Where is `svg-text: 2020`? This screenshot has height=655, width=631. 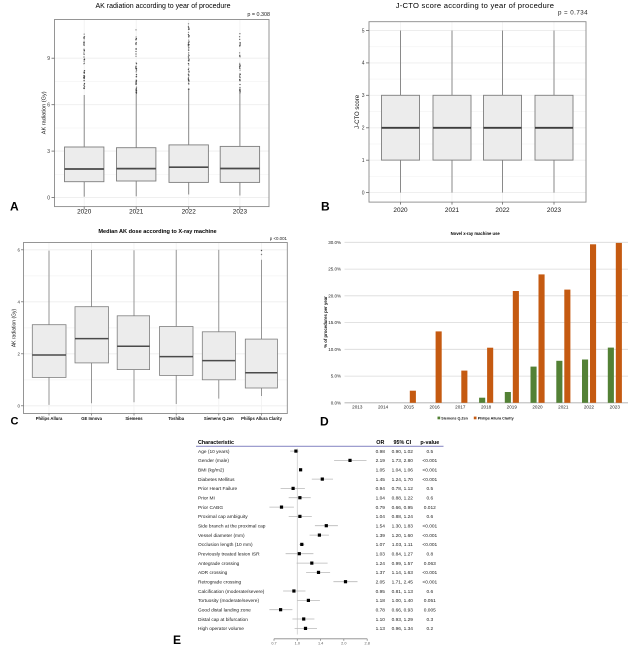
svg-text: 2020 is located at coordinates (84, 211).